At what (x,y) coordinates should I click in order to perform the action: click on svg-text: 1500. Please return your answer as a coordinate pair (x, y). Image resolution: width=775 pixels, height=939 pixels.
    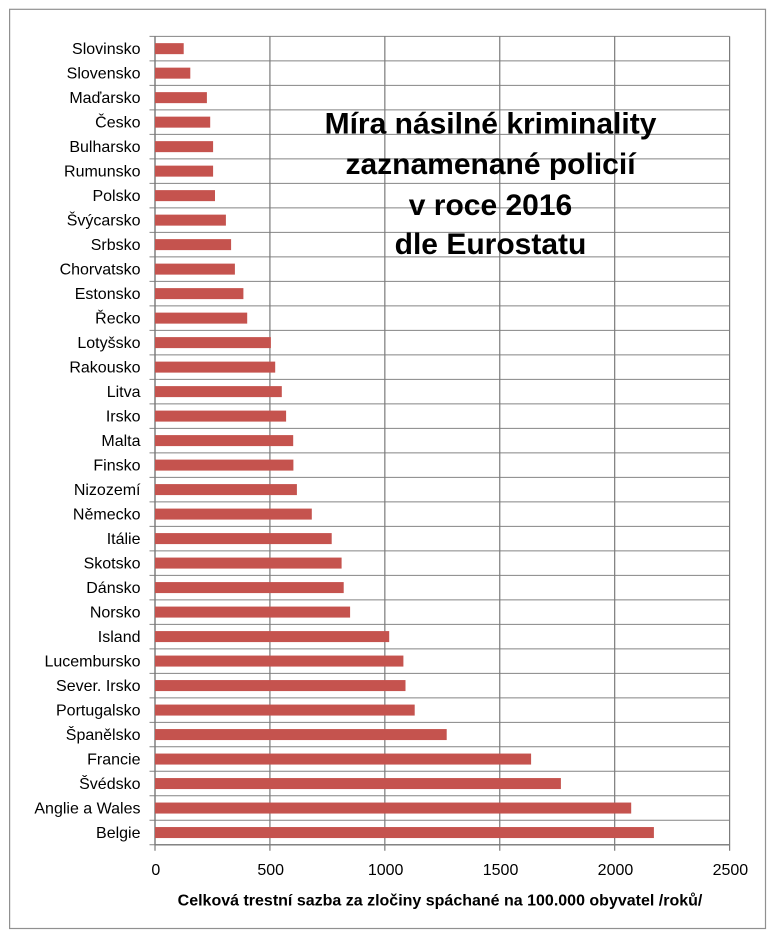
    Looking at the image, I should click on (501, 870).